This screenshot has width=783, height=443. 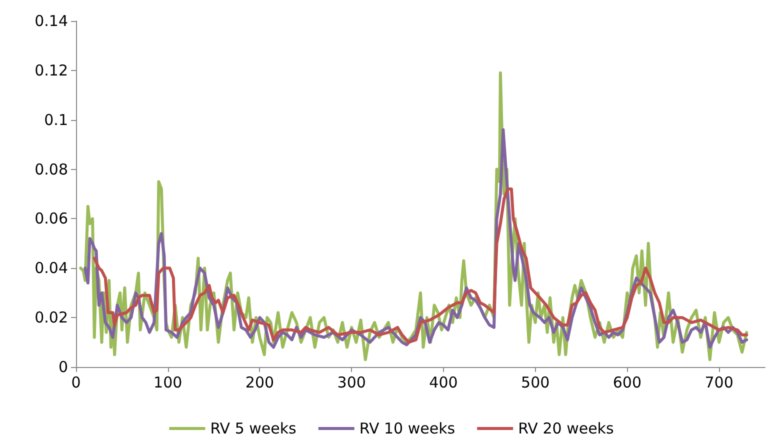 What do you see at coordinates (51, 268) in the screenshot?
I see `y-tick-label: 0.04` at bounding box center [51, 268].